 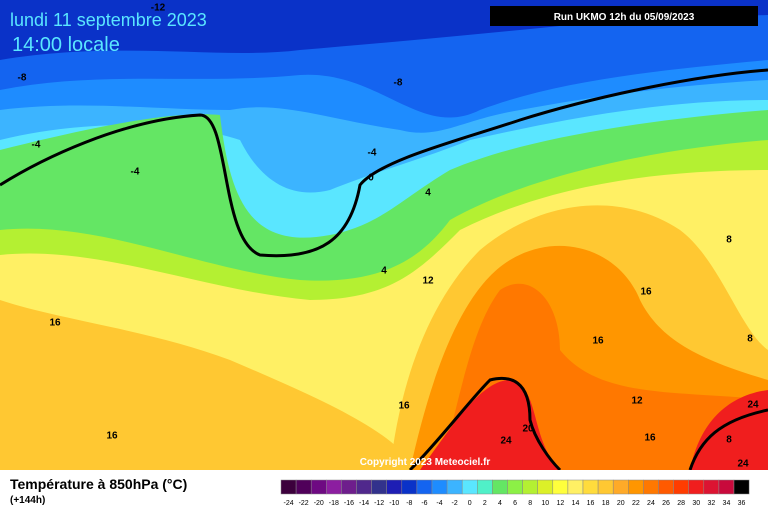 What do you see at coordinates (439, 503) in the screenshot?
I see `colorbar-tick-label: -4` at bounding box center [439, 503].